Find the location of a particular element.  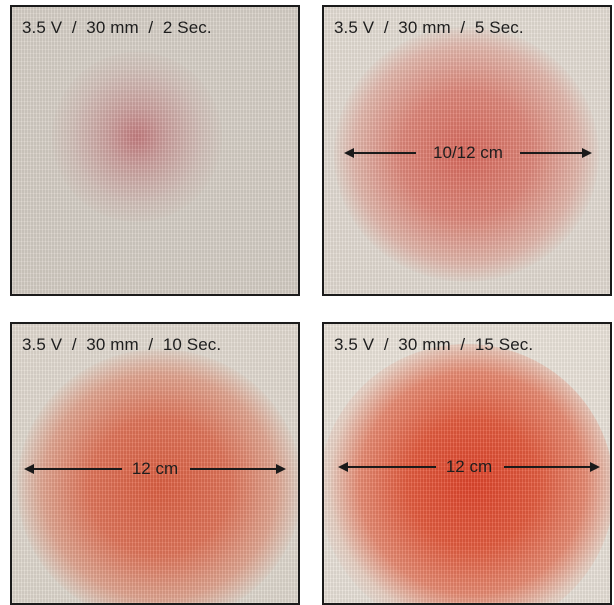

panel-caption: 3.5 V / 30 mm / 5 Sec. is located at coordinates (429, 27).